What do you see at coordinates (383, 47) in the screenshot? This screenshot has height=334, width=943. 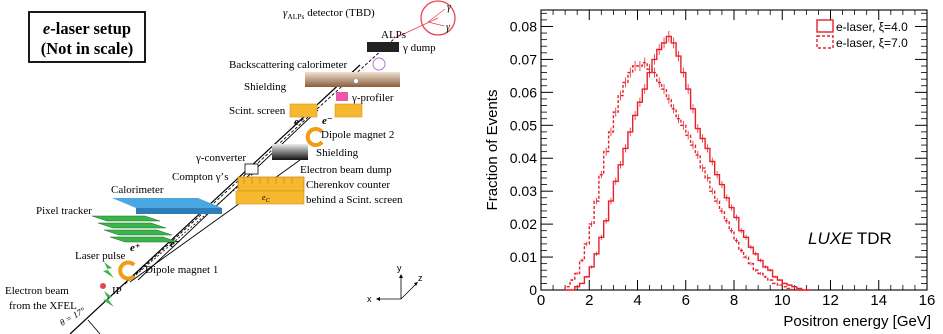 I see `gamma-dump-block` at bounding box center [383, 47].